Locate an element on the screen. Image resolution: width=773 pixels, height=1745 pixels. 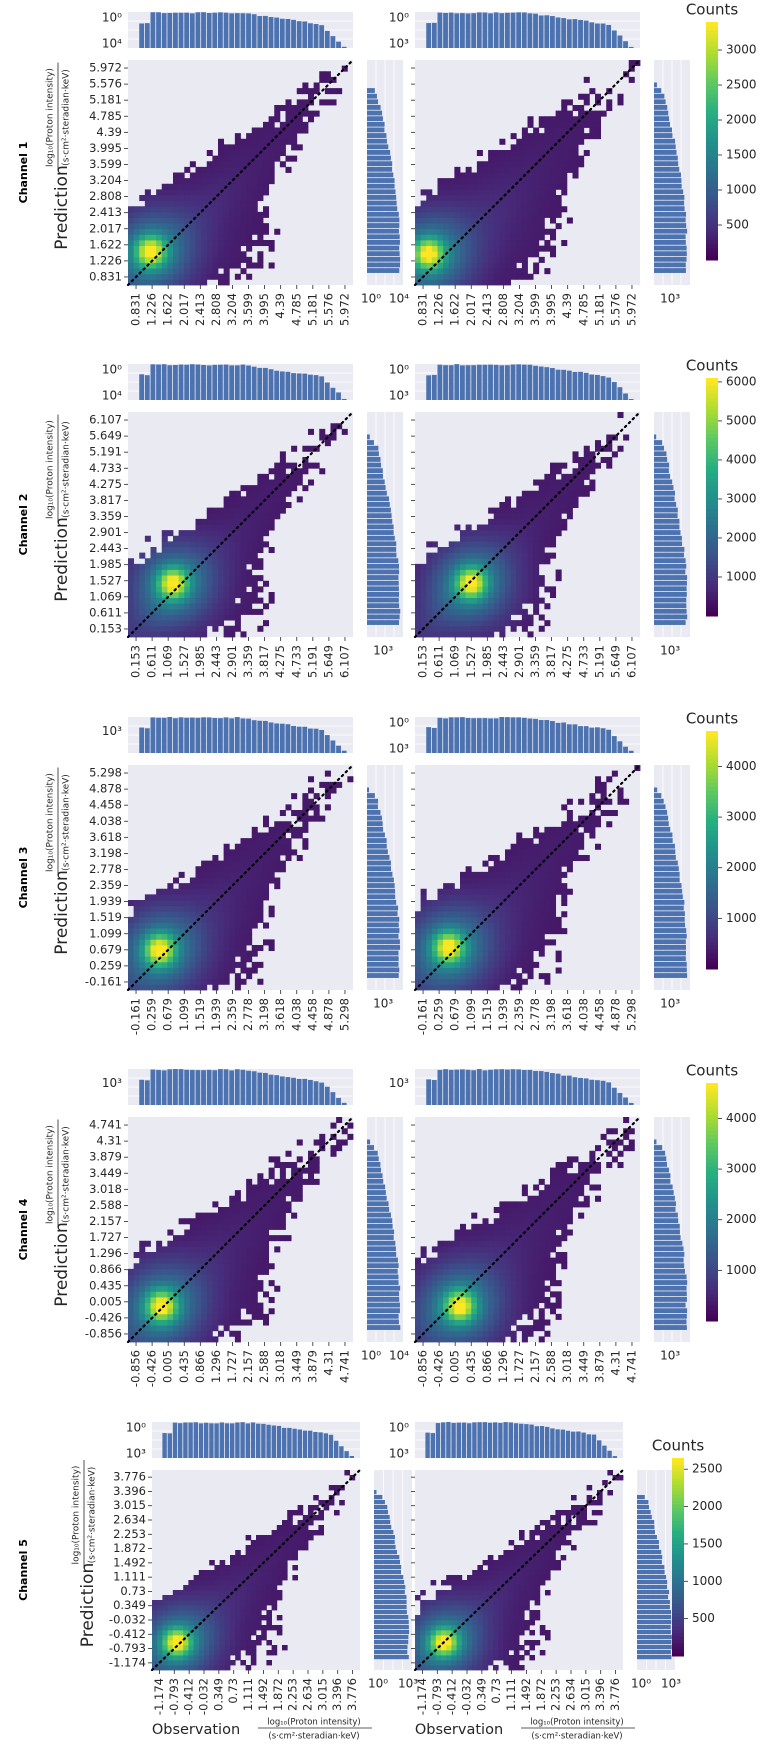
x-tick-label: 5.298 is located at coordinates (344, 1014).